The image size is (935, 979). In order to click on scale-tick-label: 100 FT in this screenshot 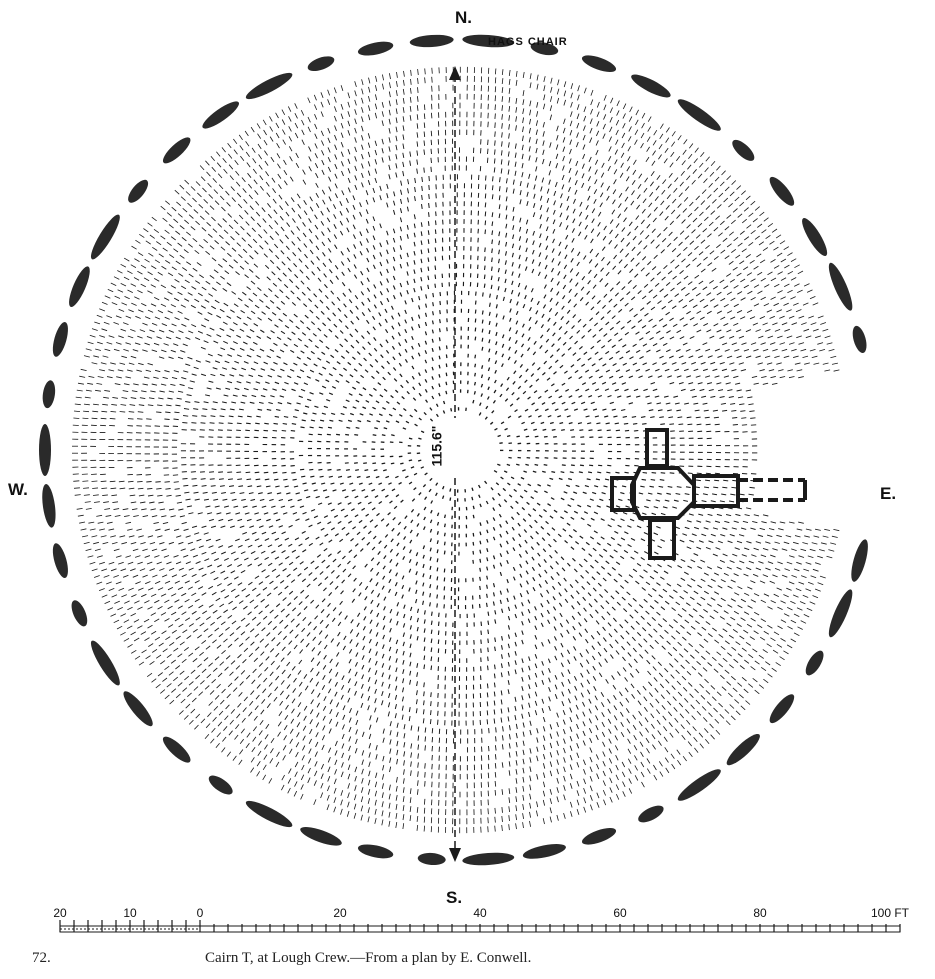, I will do `click(890, 913)`.